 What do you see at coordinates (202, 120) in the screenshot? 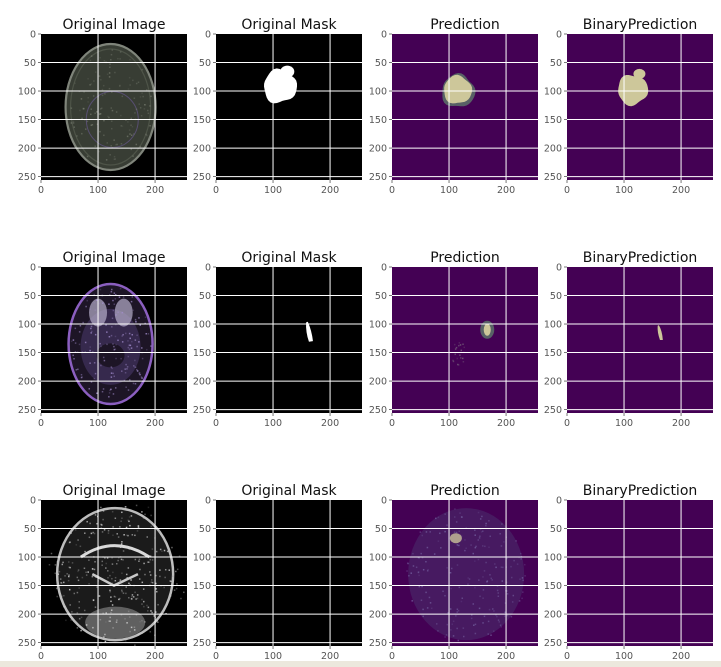
I see `y-tick-label: 150` at bounding box center [202, 120].